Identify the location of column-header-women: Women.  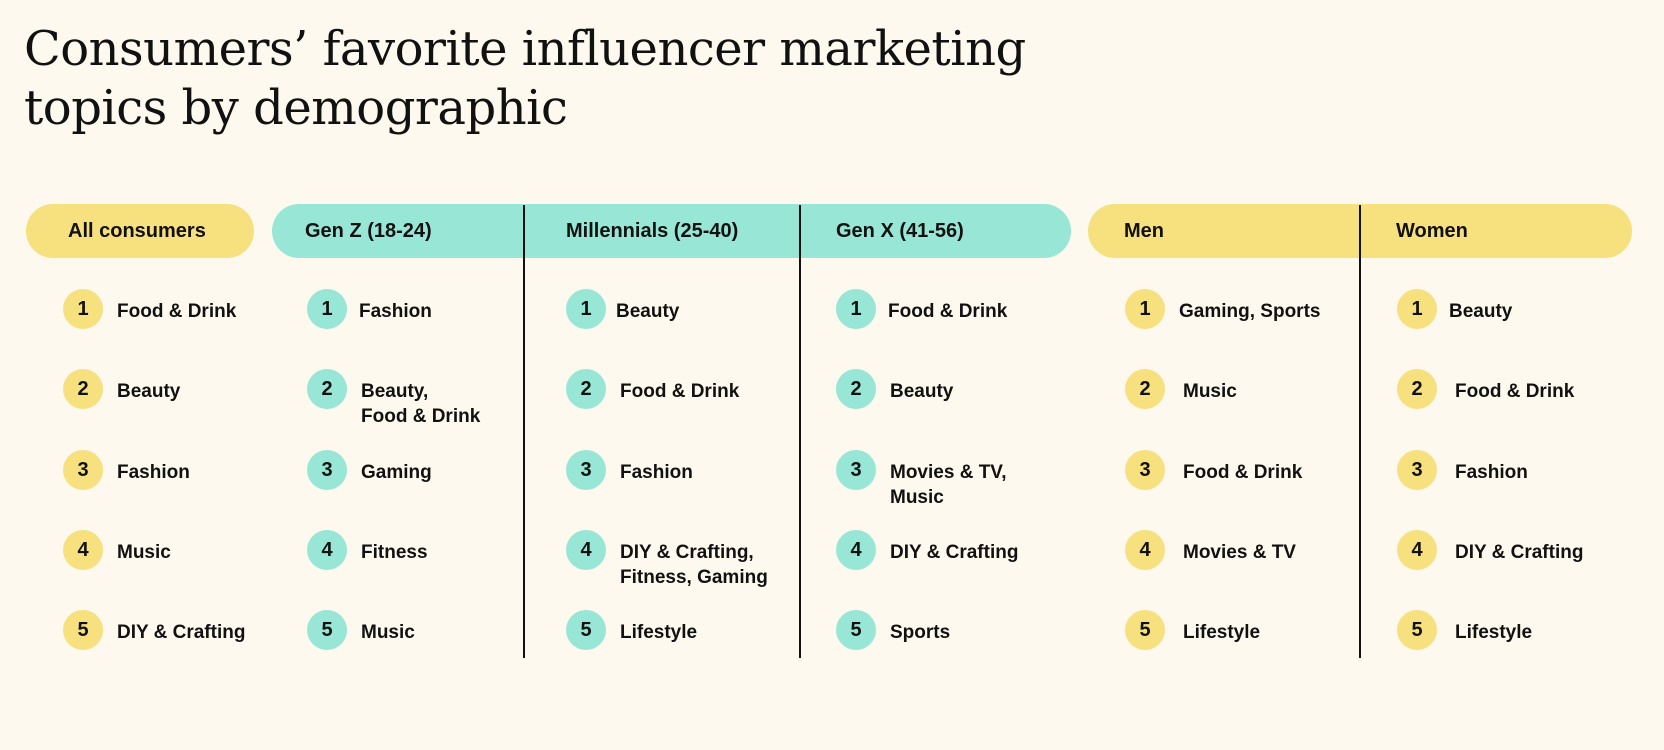
(1432, 231).